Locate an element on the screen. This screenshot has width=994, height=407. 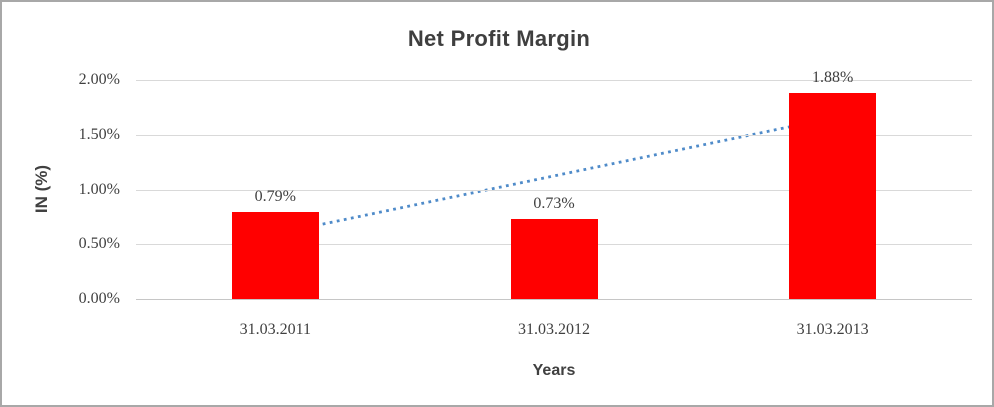
x-axis-line is located at coordinates (554, 299).